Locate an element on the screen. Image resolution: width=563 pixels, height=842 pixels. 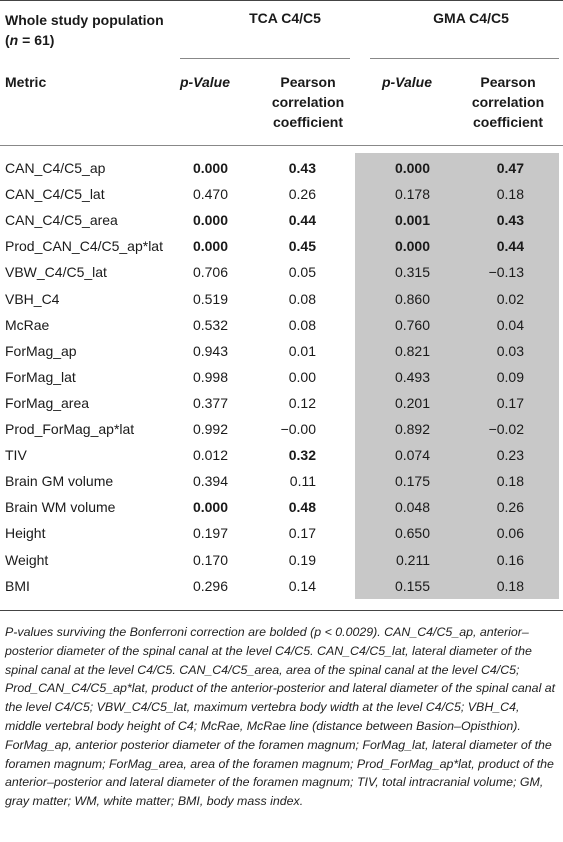
table-row: Brain GM volume 0.394 0.11 0.175 0.18 is located at coordinates (281, 482).